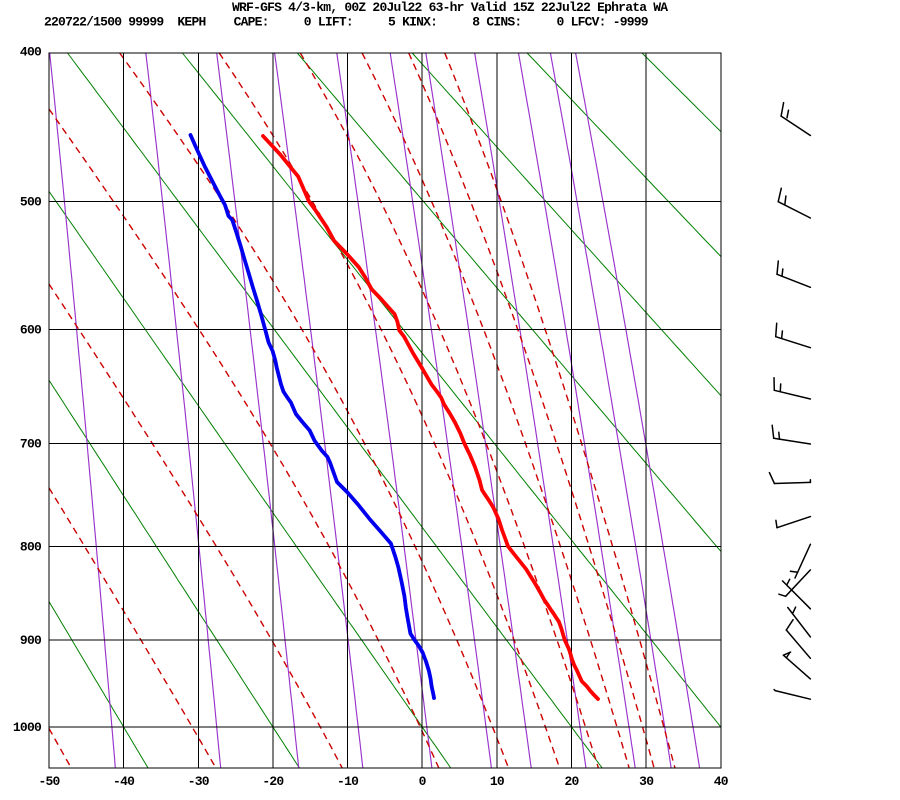  Describe the element at coordinates (124, 781) in the screenshot. I see `svg-text: -40` at that location.